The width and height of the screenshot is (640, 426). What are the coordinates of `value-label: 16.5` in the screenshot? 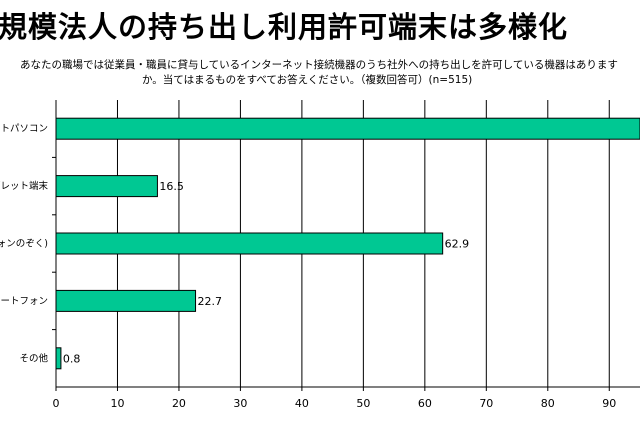 It's located at (171, 186).